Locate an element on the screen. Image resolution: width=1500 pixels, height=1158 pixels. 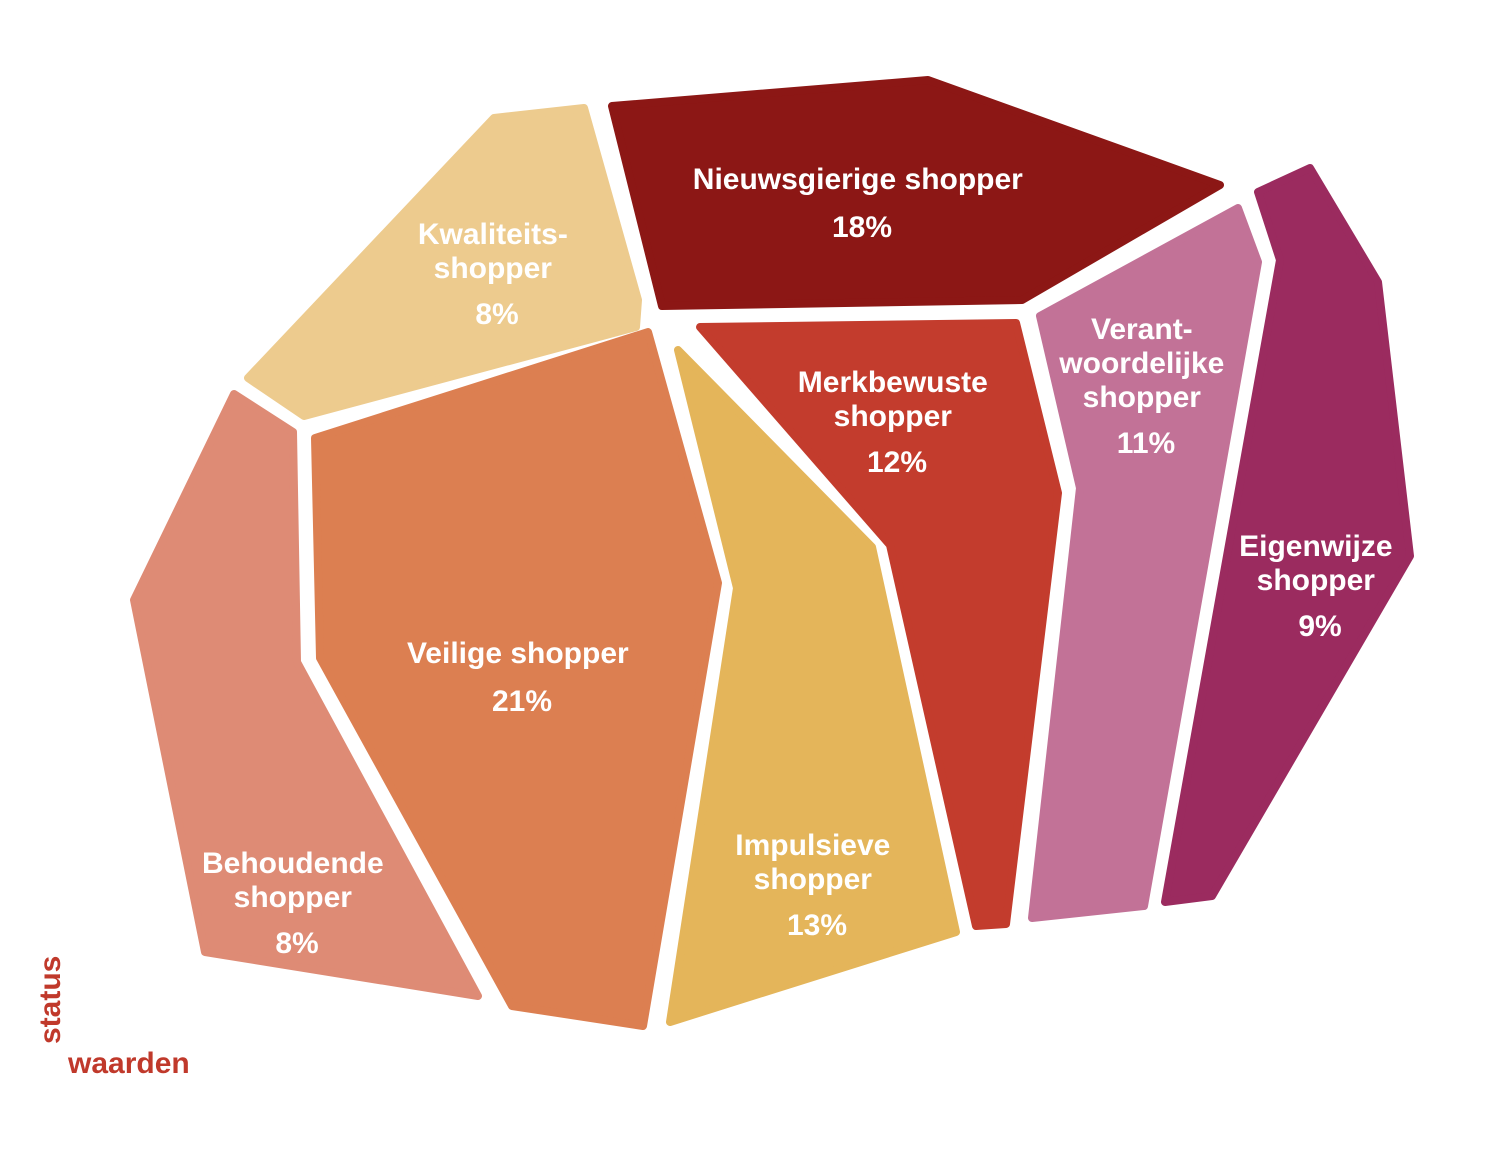
segment-impulsieve-label: Impulsieve shopper 13% is located at coordinates (816, 885).